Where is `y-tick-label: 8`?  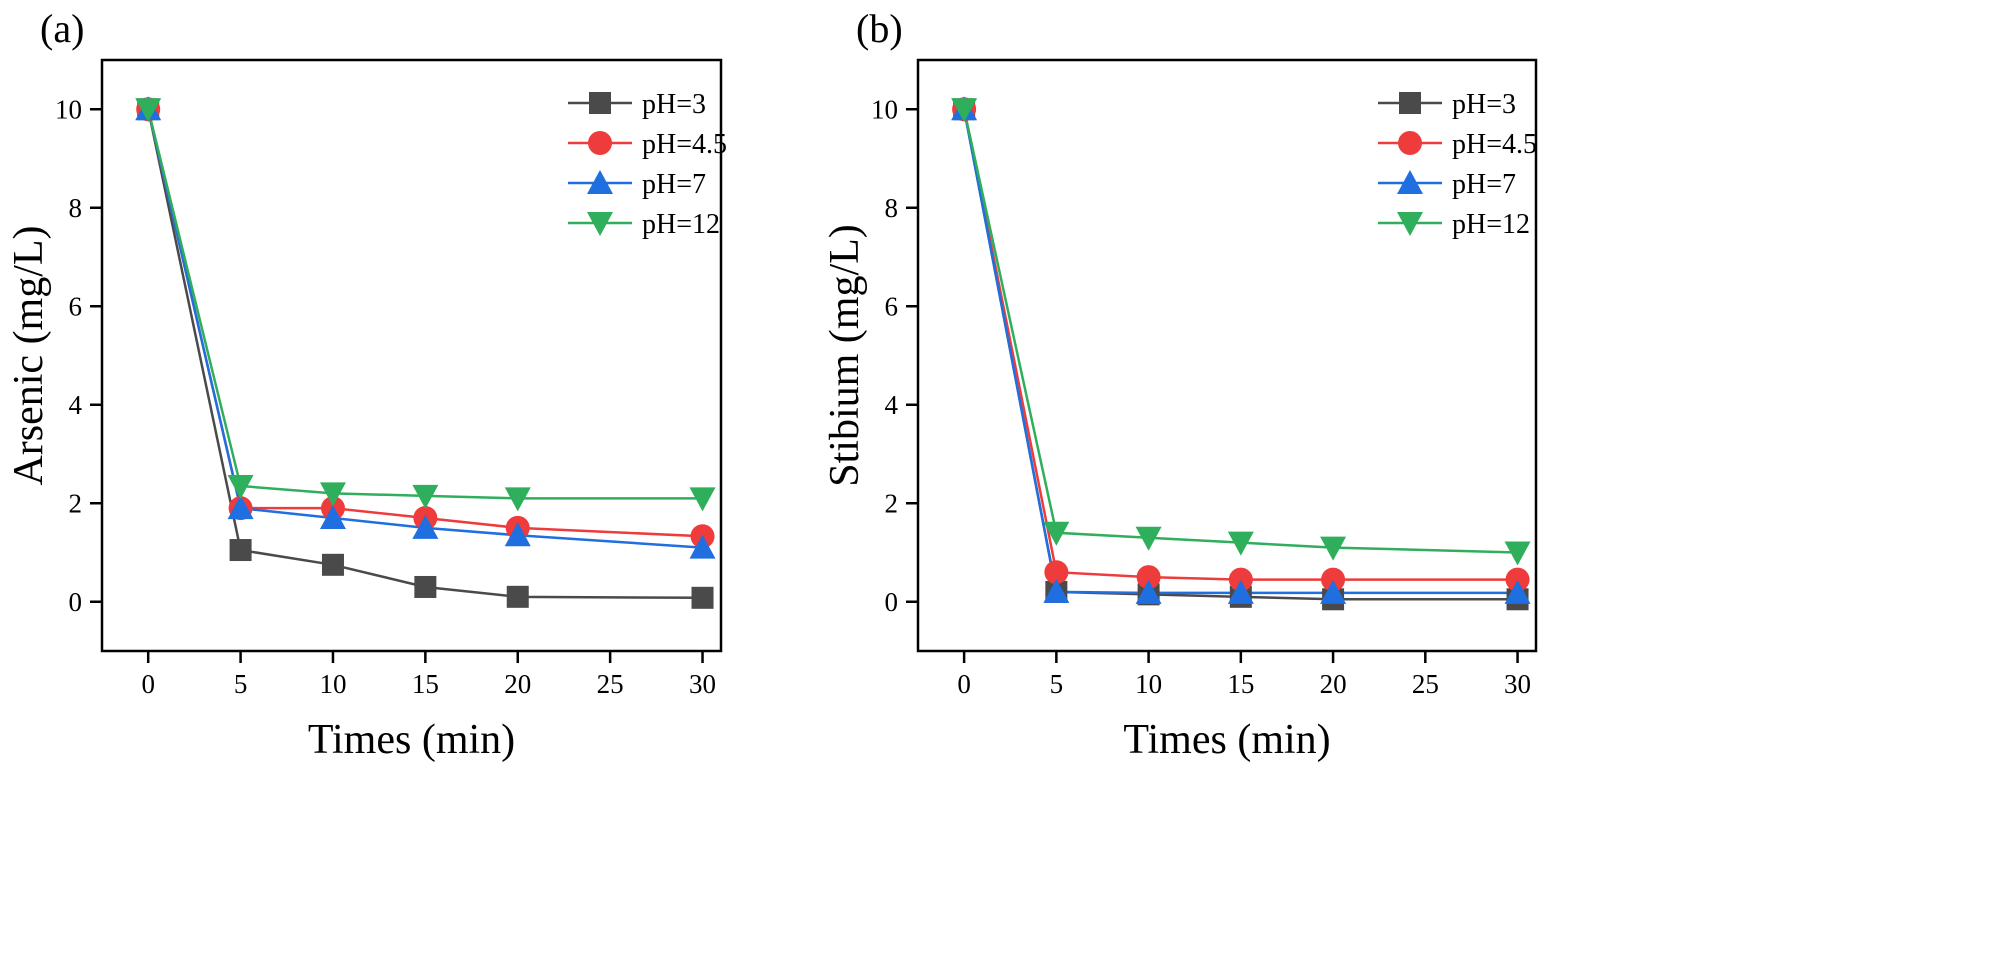
y-tick-label: 8 is located at coordinates (892, 208).